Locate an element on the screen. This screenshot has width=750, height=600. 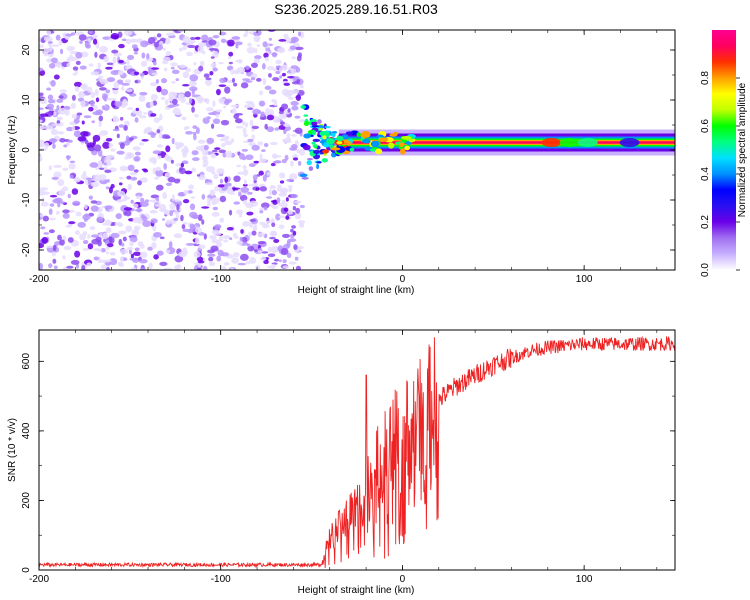
colorbar-tick-label: 0.4 is located at coordinates (705, 174).